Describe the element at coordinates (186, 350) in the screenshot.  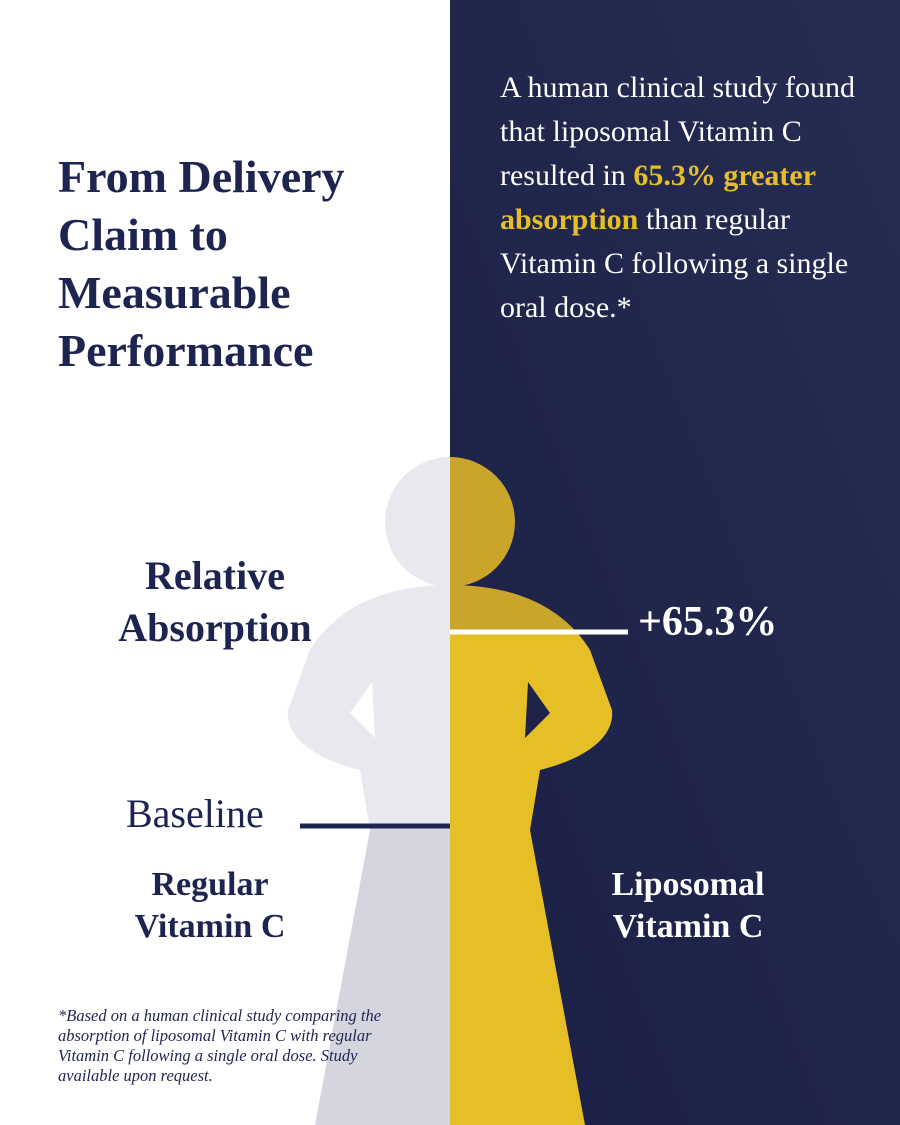
I see `title-line: Performance` at that location.